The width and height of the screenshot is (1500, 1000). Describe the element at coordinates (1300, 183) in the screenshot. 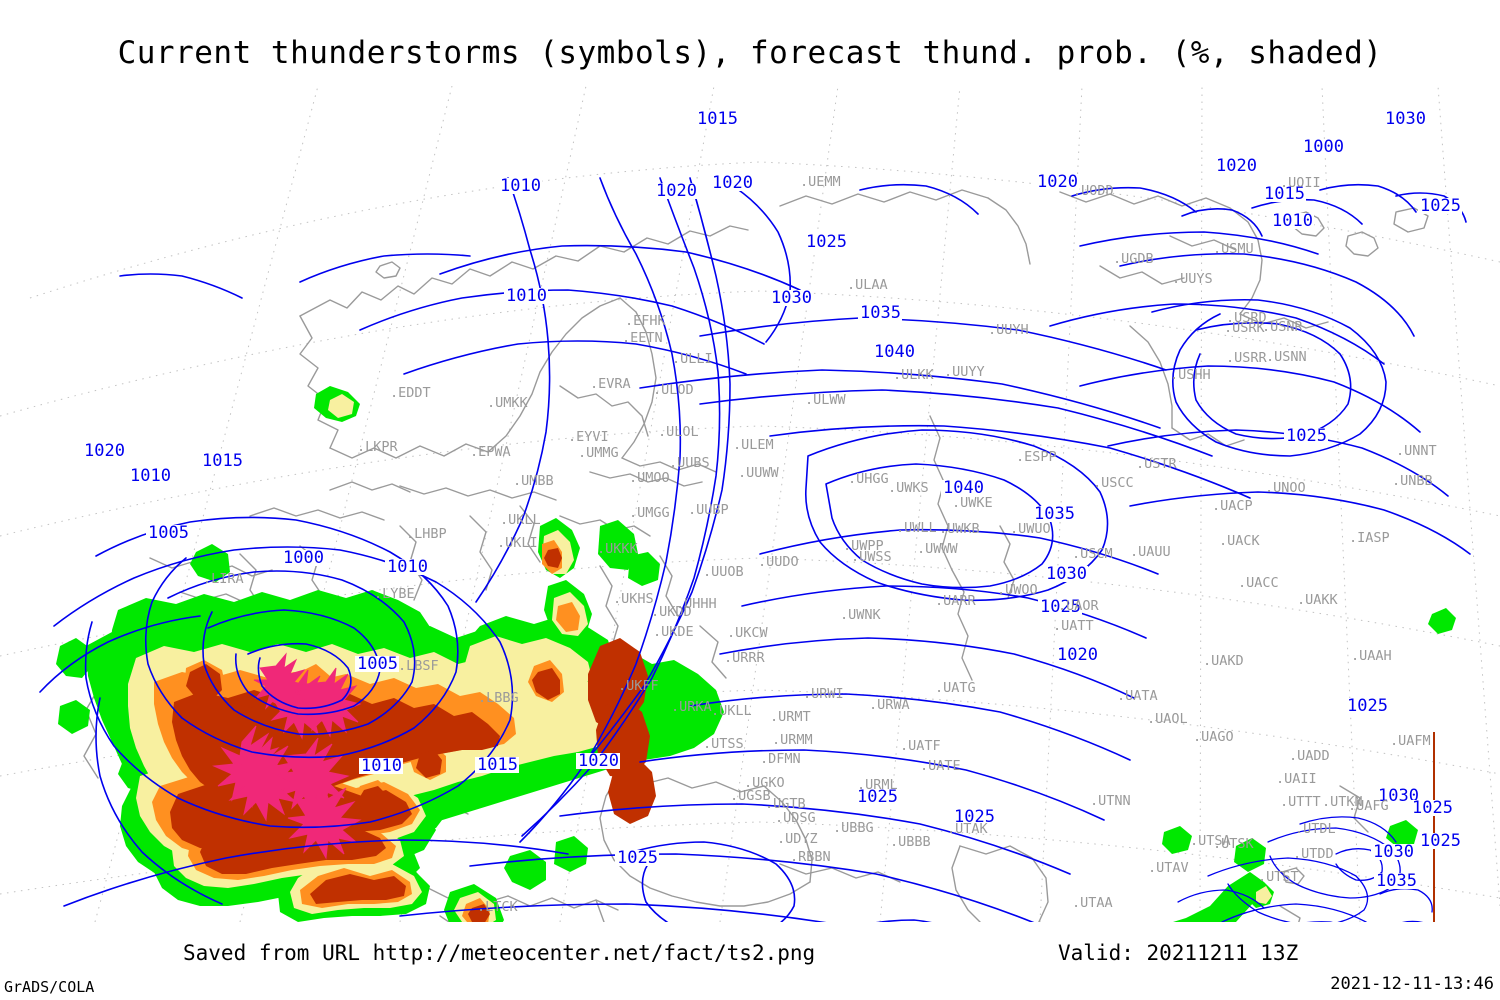

I see `station-label: .UOII` at that location.